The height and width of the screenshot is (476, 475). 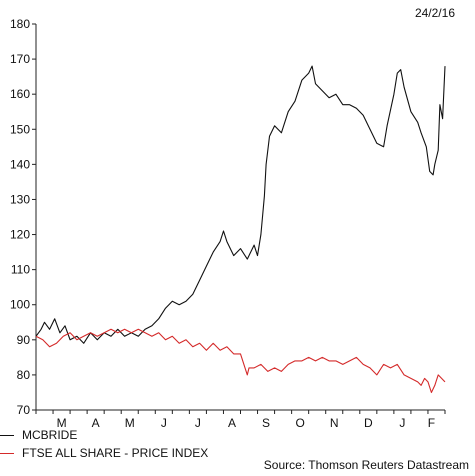 I want to click on legend-label-mcbride: MCBRIDE, so click(x=50, y=435).